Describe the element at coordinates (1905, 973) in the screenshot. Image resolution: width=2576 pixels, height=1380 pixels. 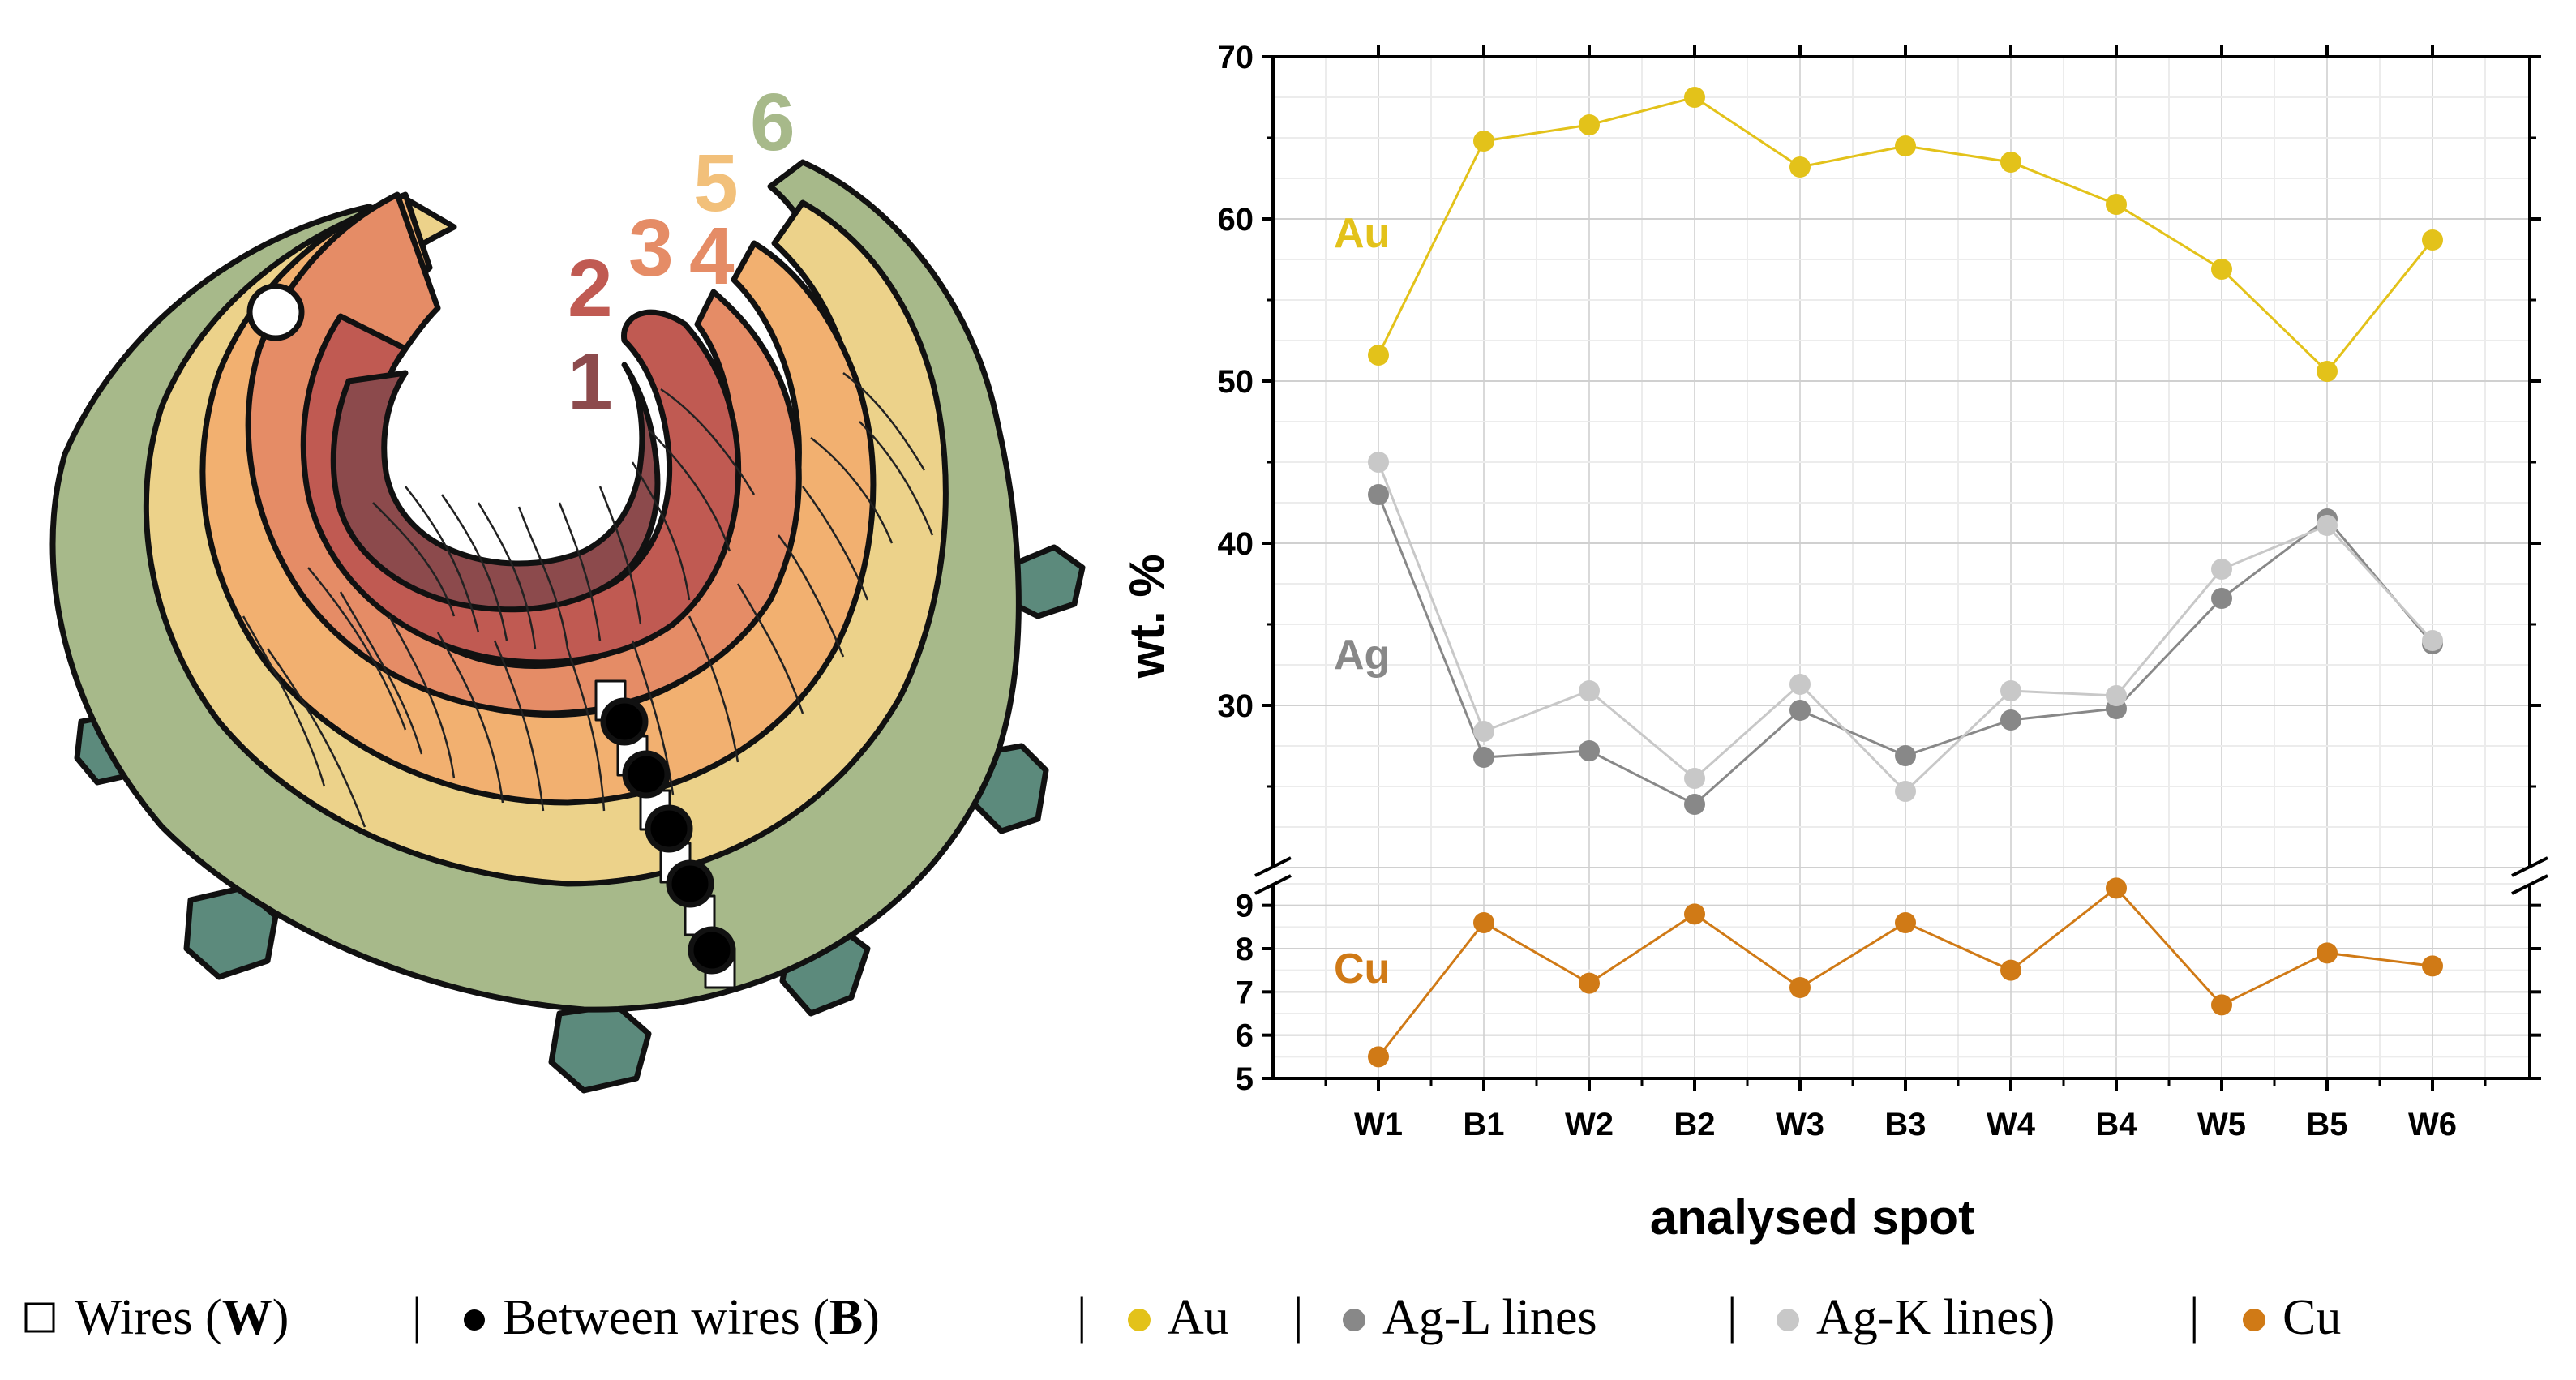
I see `series-cu` at that location.